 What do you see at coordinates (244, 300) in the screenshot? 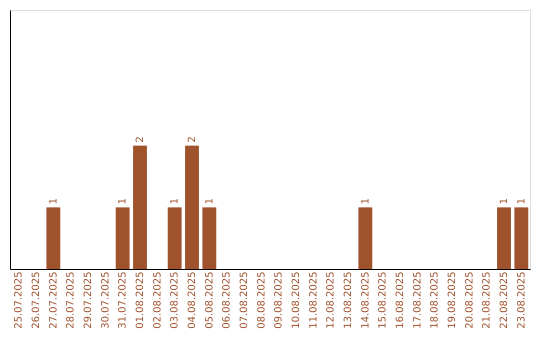
I see `x-tick-label: 07.08.2025` at bounding box center [244, 300].